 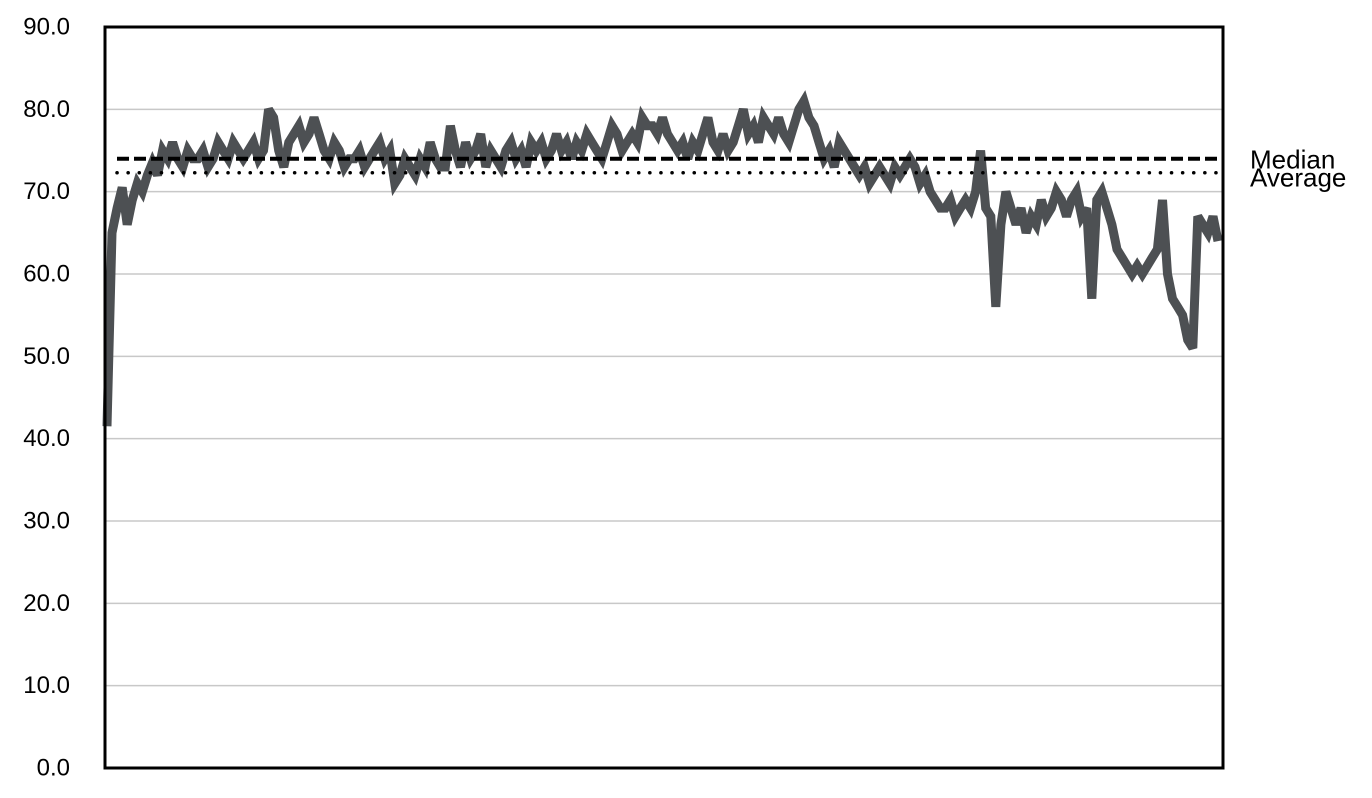 I want to click on reference-line-label: Median, so click(x=1292, y=160).